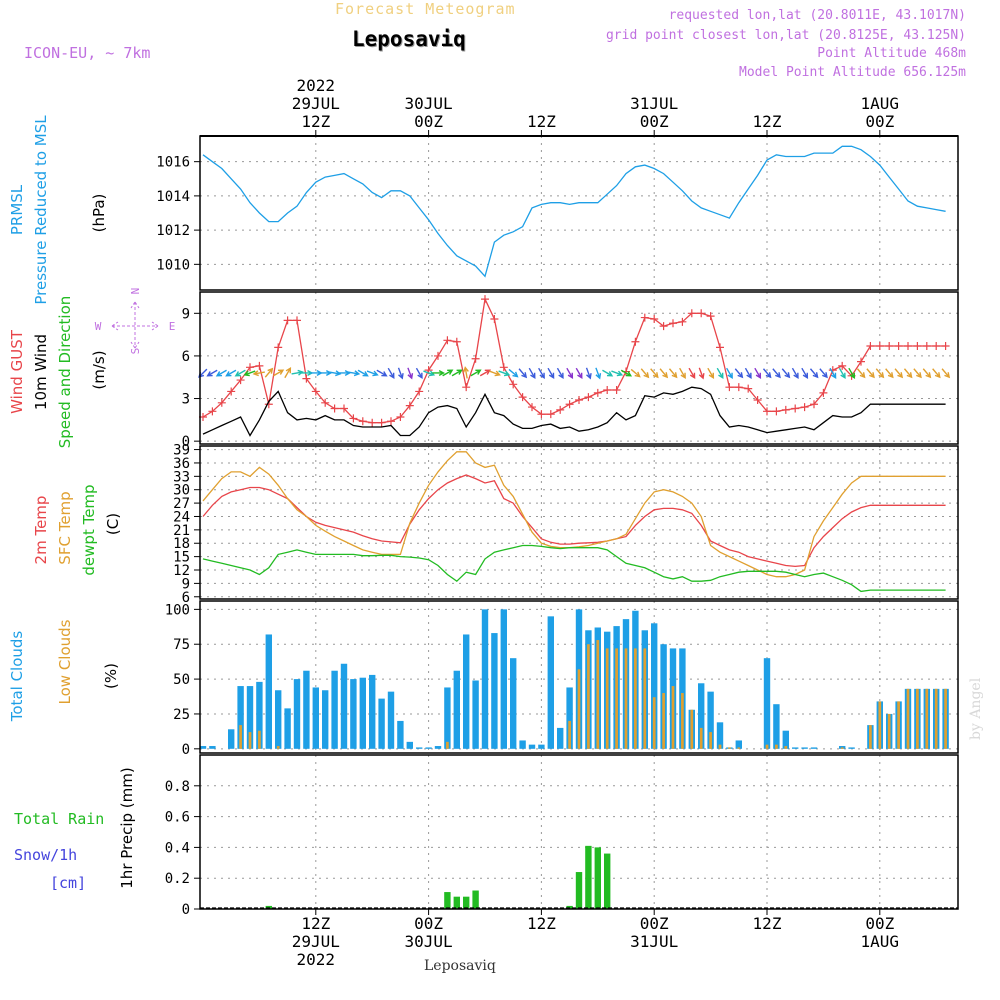 The width and height of the screenshot is (1000, 1000). Describe the element at coordinates (428, 121) in the screenshot. I see `top-time-label: 00Z` at that location.